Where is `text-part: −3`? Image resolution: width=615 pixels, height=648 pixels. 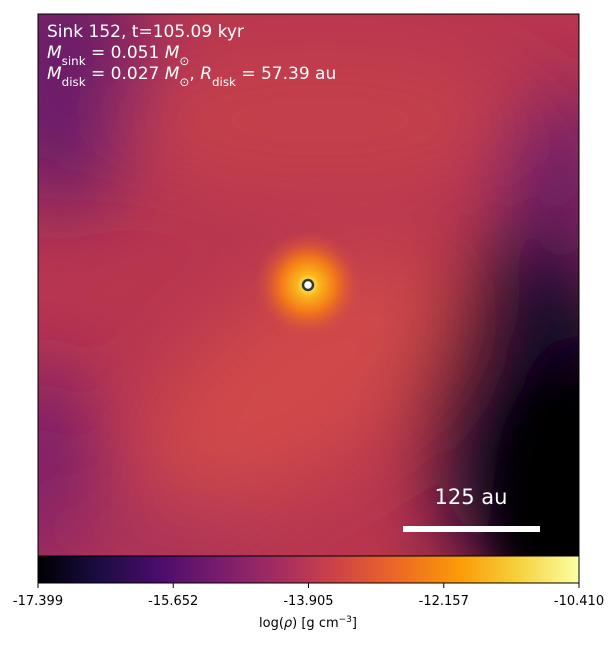 text-part: −3 is located at coordinates (345, 620).